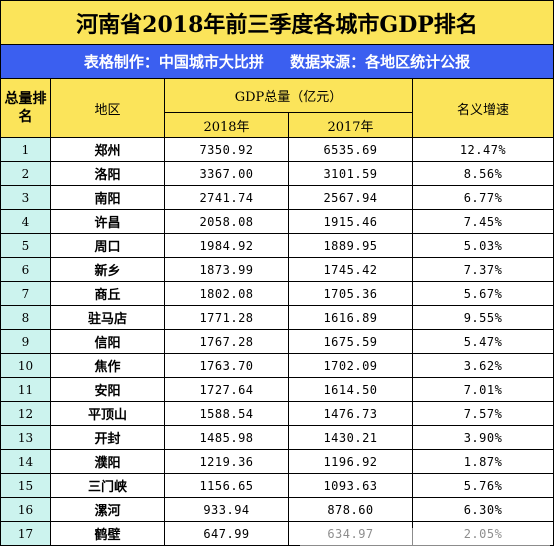 The width and height of the screenshot is (556, 554). Describe the element at coordinates (483, 413) in the screenshot. I see `growth-cell: 7.57%` at that location.